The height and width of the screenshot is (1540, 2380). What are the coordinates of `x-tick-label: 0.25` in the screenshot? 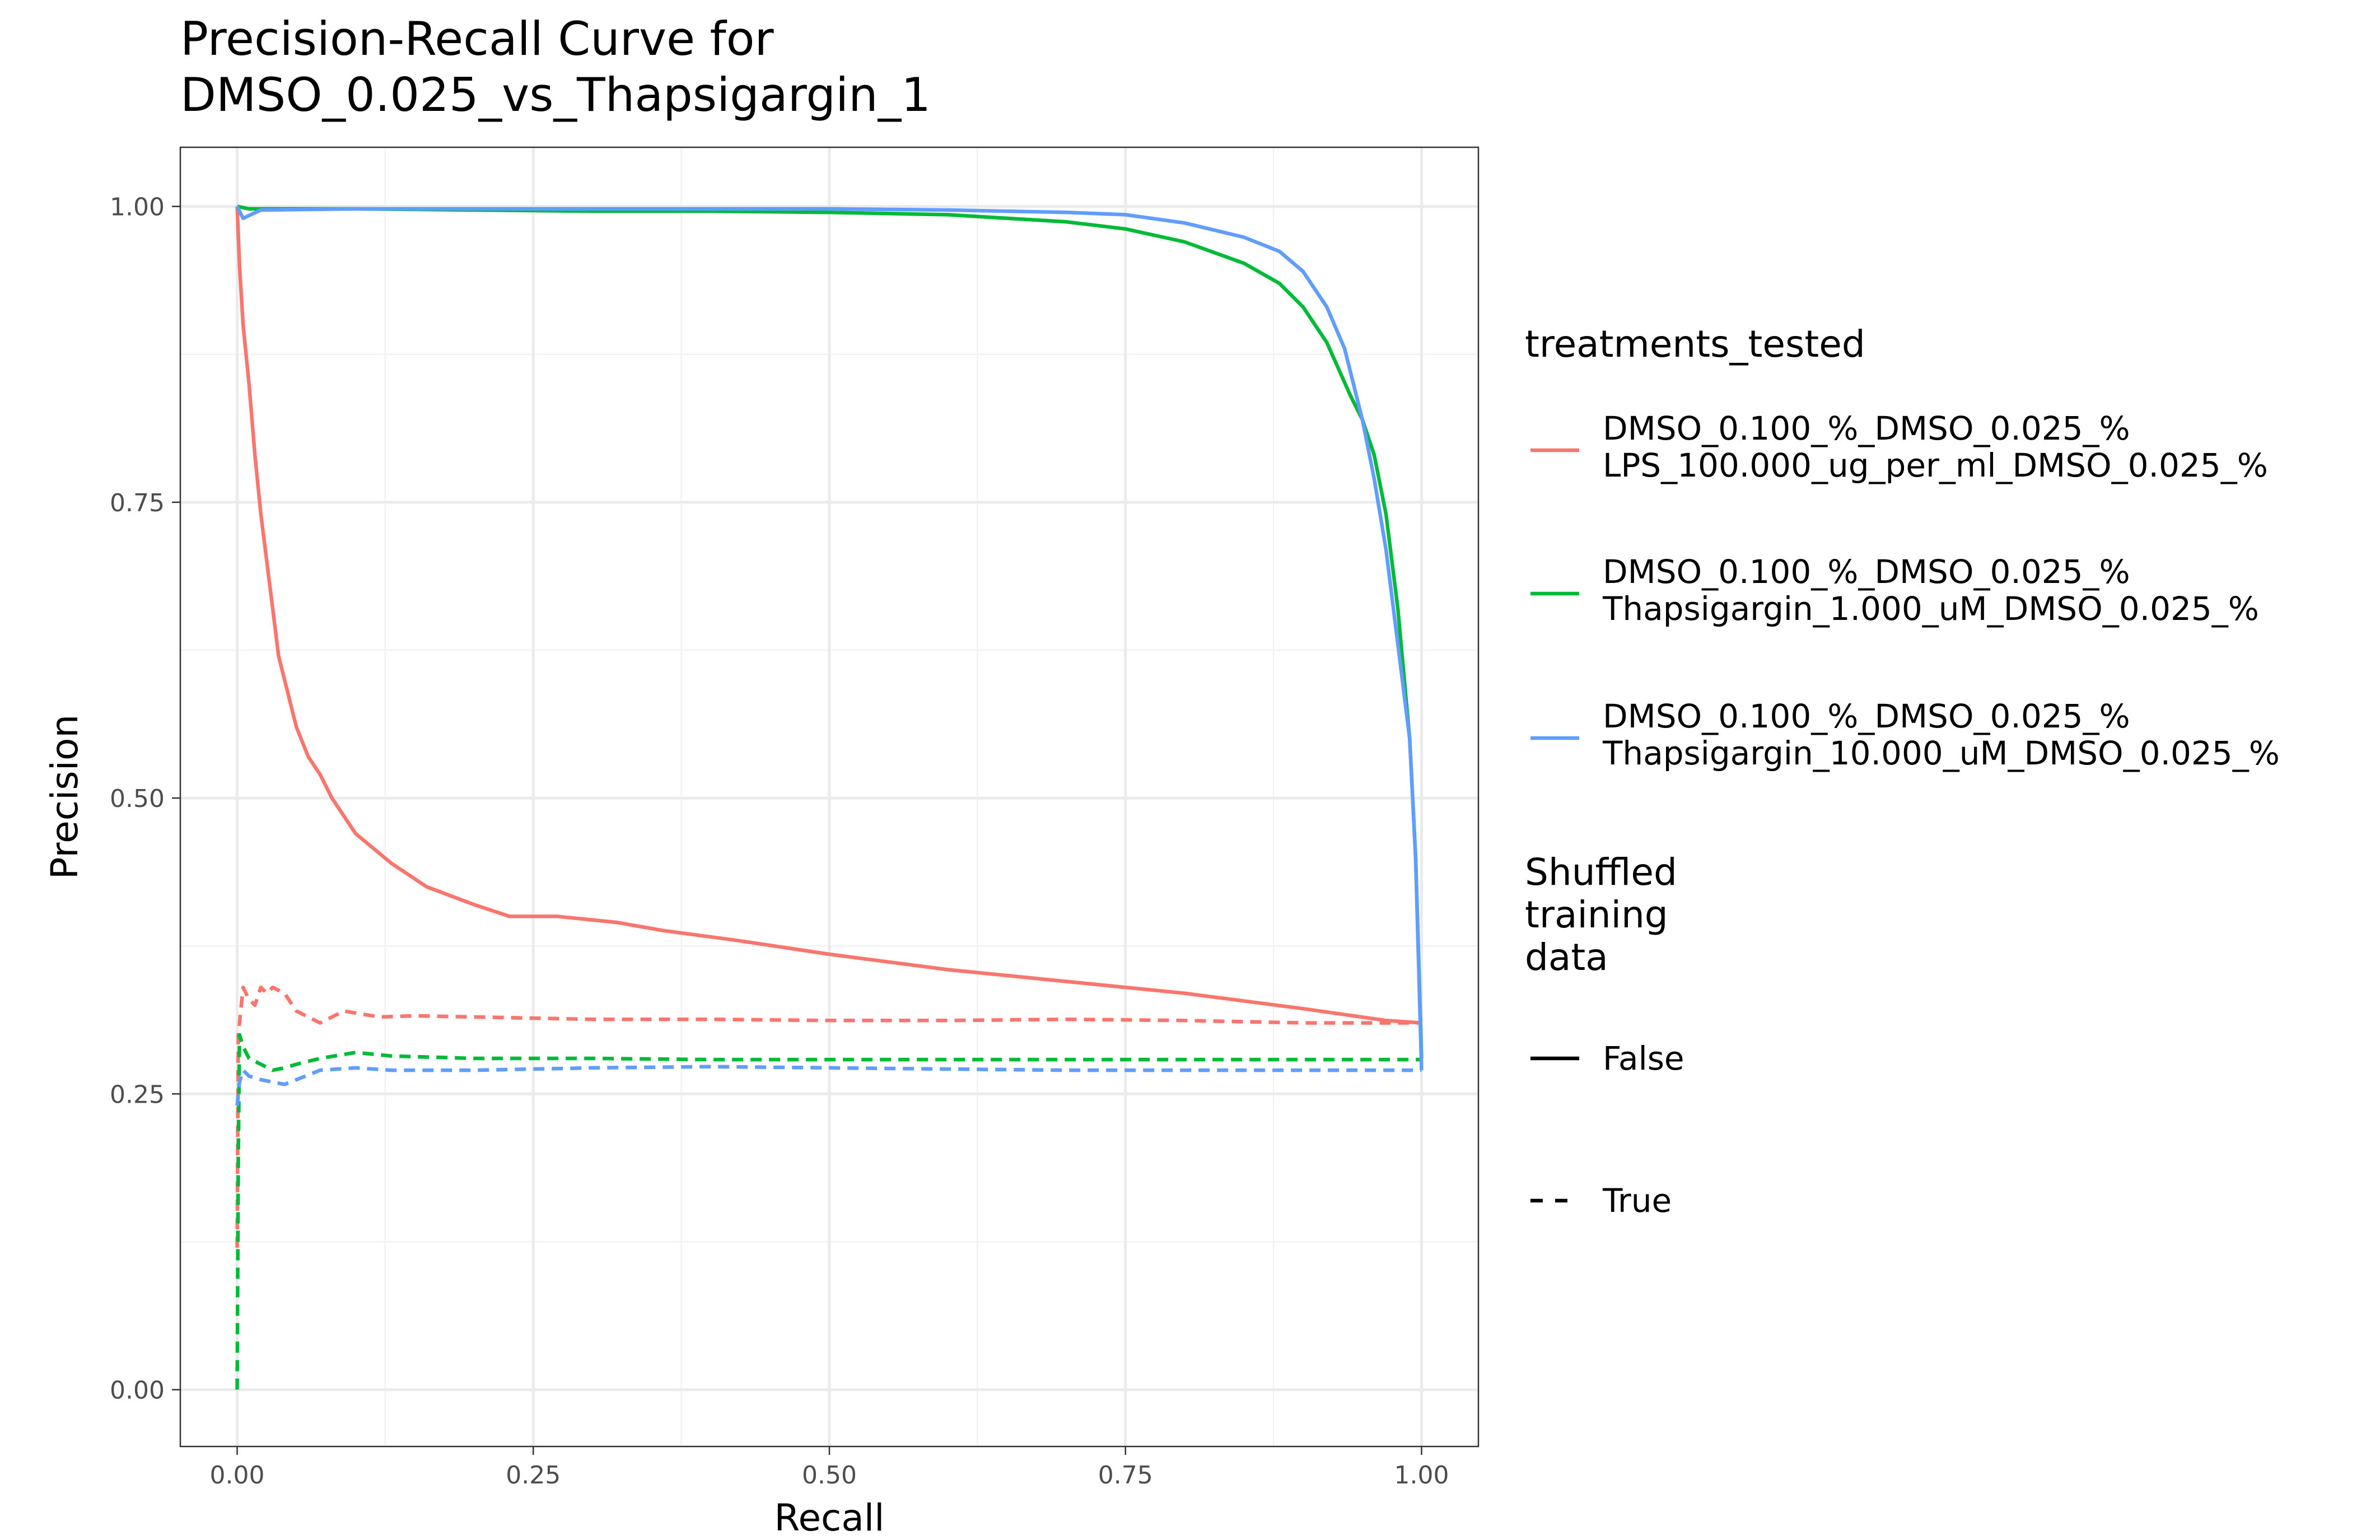 It's located at (534, 1476).